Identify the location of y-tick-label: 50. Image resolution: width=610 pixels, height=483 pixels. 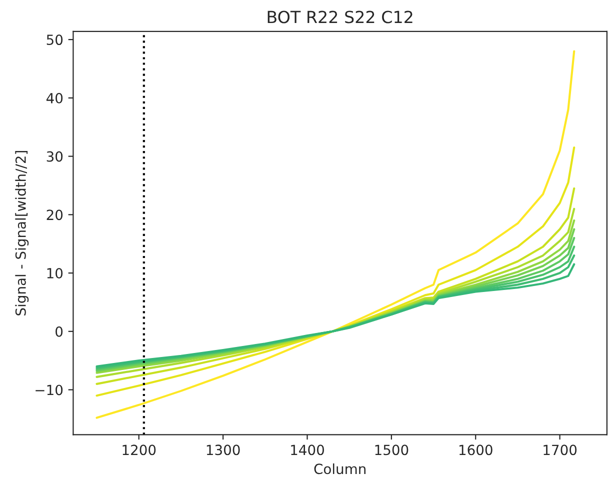
(54, 40).